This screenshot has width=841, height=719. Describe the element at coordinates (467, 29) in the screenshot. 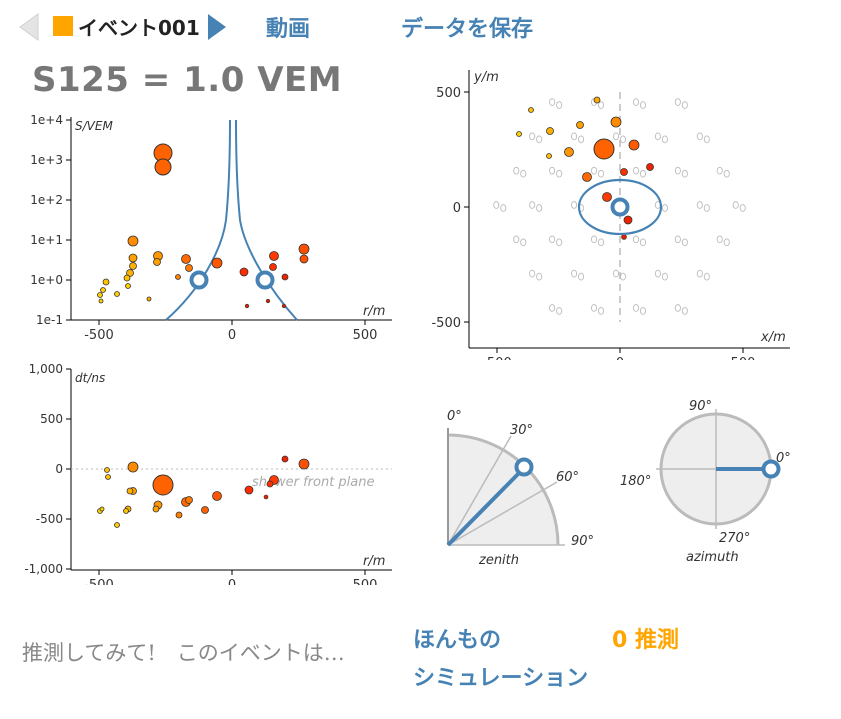

I see `save-data-button: データを保存` at that location.